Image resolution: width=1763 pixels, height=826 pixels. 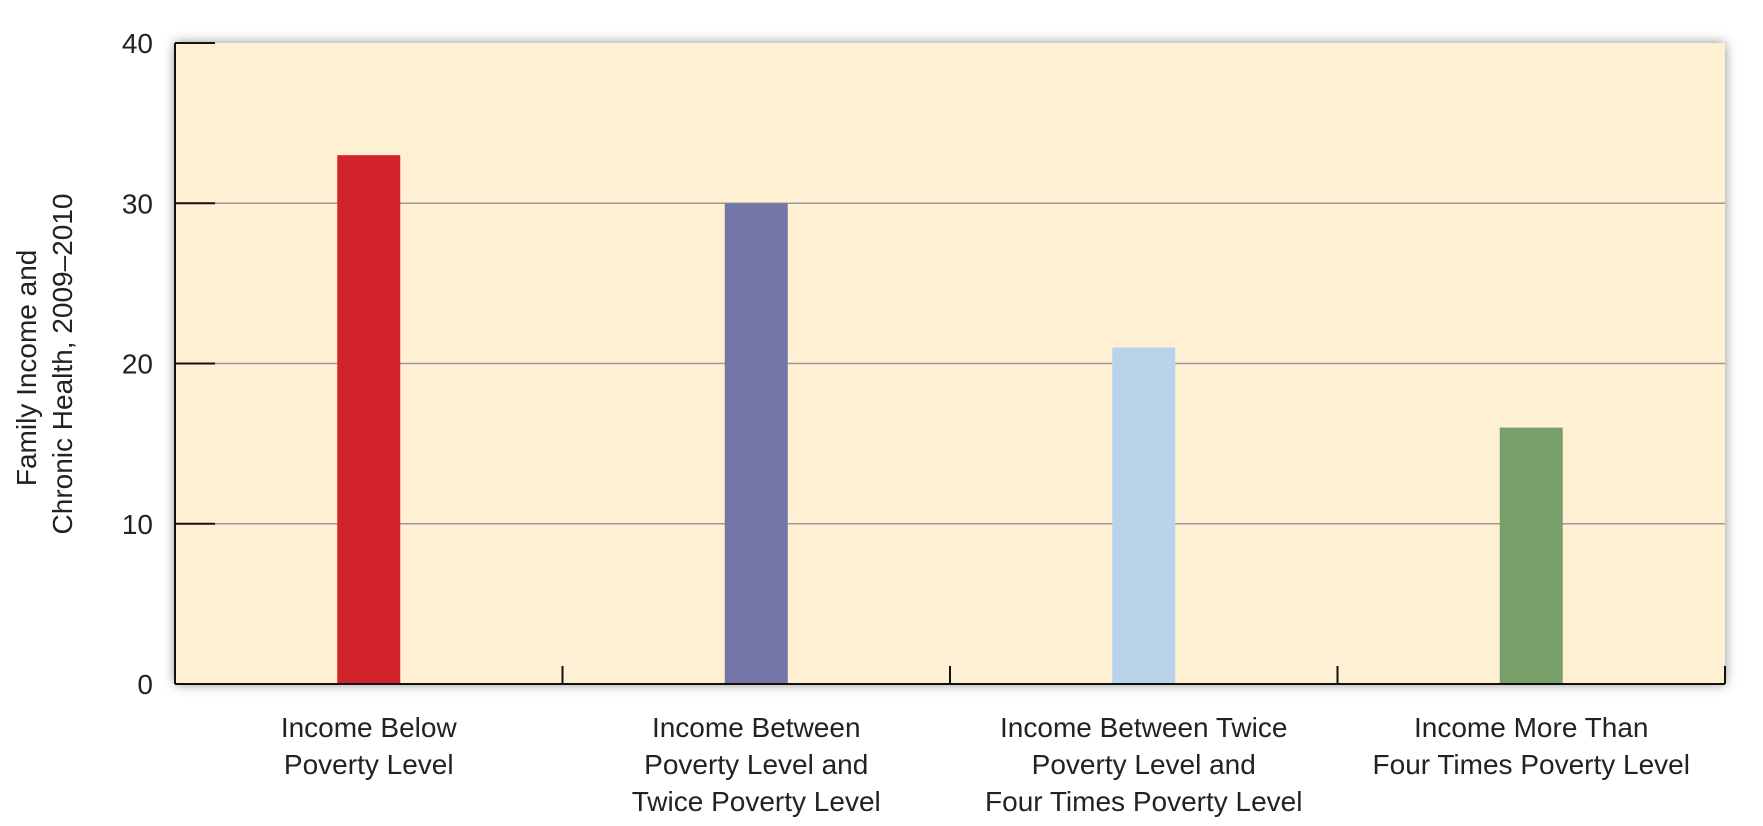 What do you see at coordinates (1531, 727) in the screenshot?
I see `x-category-label-line: Income More Than` at bounding box center [1531, 727].